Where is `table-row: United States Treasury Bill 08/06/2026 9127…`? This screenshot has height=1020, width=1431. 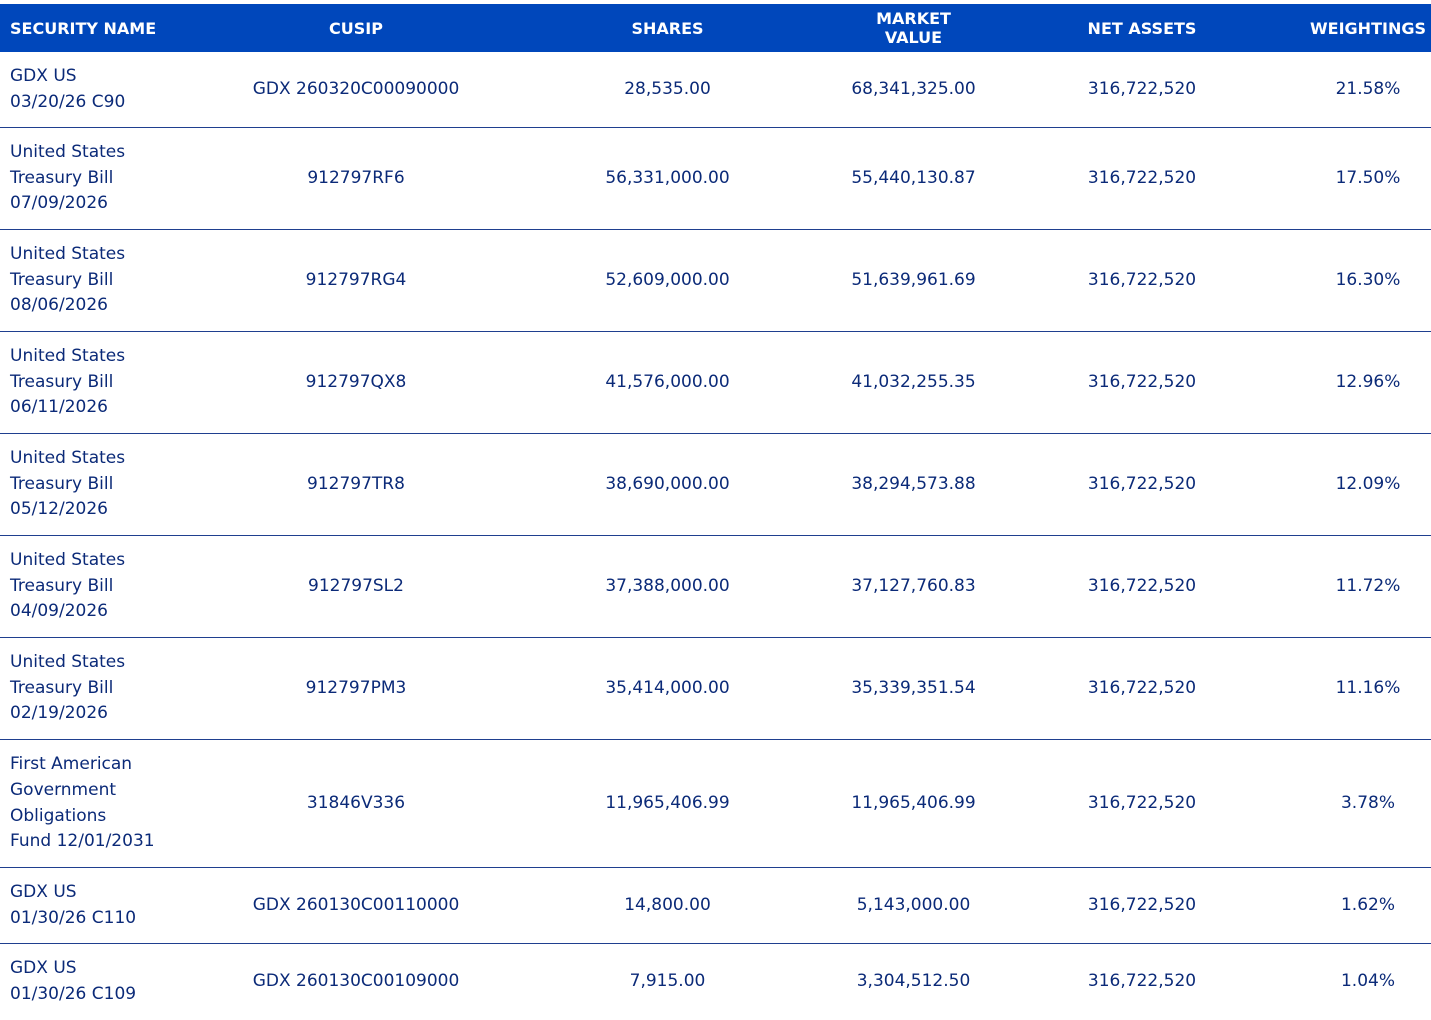
table-row: United States Treasury Bill 08/06/2026 9127… is located at coordinates (715, 281).